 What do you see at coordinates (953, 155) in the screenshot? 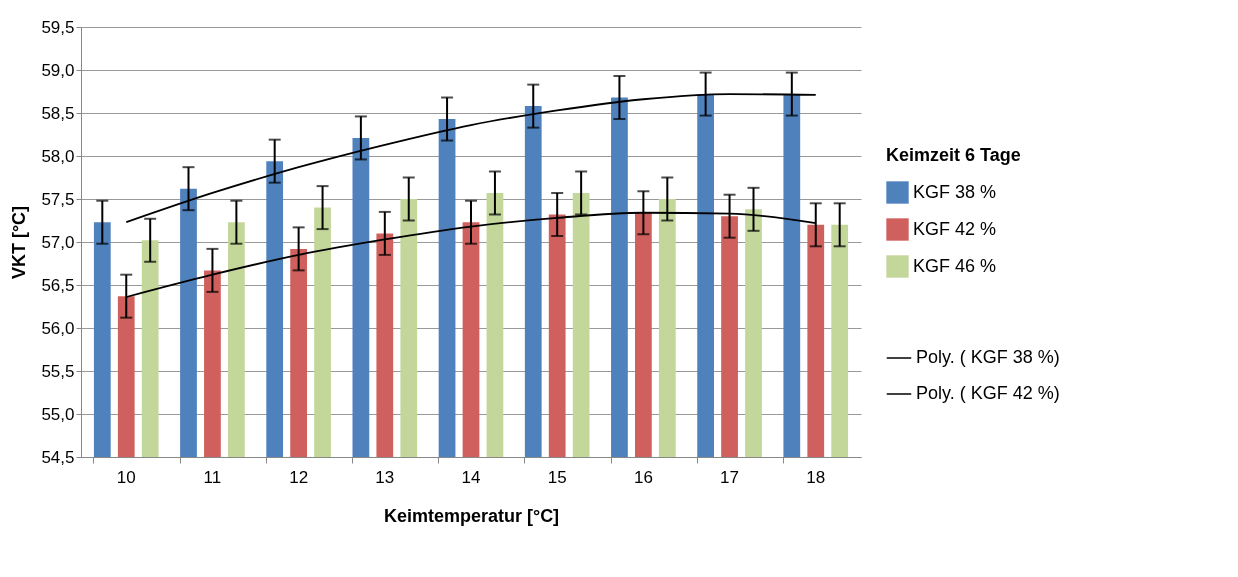
I see `legend-title: Keimzeit 6 Tage` at bounding box center [953, 155].